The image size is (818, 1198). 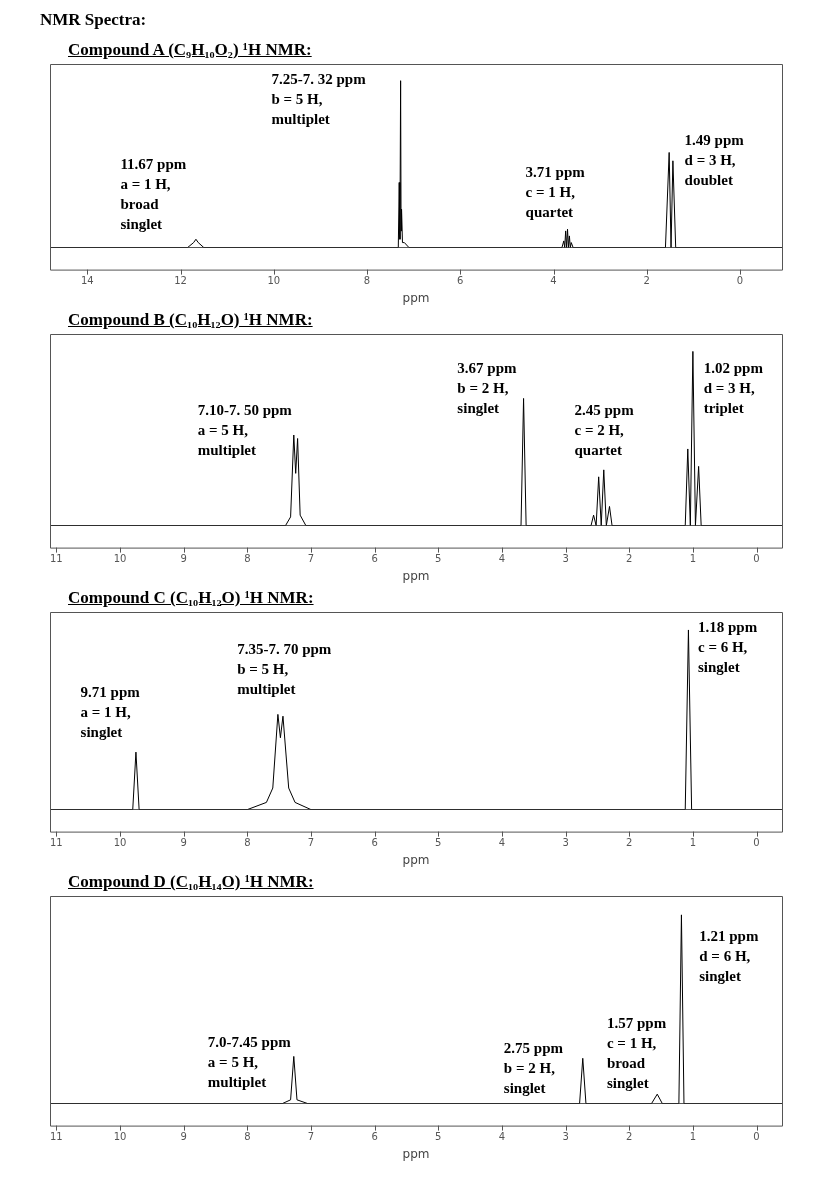 What do you see at coordinates (733, 388) in the screenshot?
I see `annotation: 1.02 ppm d = 3 H, triplet` at bounding box center [733, 388].